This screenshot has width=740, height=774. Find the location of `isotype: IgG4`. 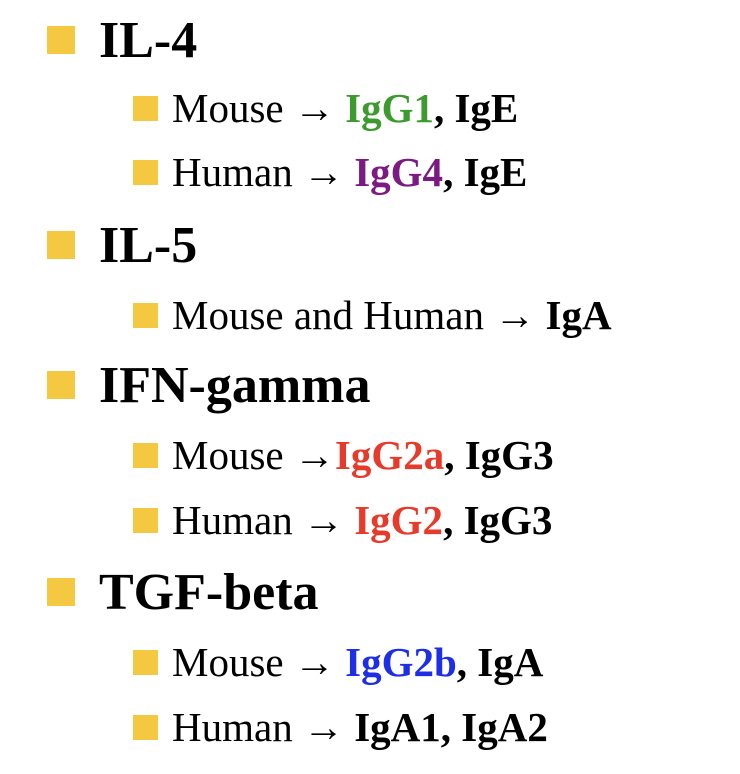

isotype: IgG4 is located at coordinates (399, 172).